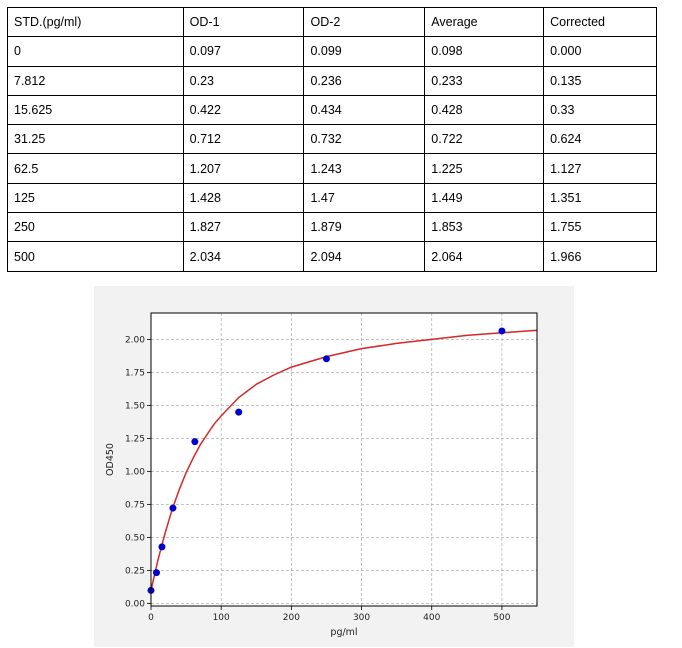  I want to click on cell-average: 0.233, so click(484, 80).